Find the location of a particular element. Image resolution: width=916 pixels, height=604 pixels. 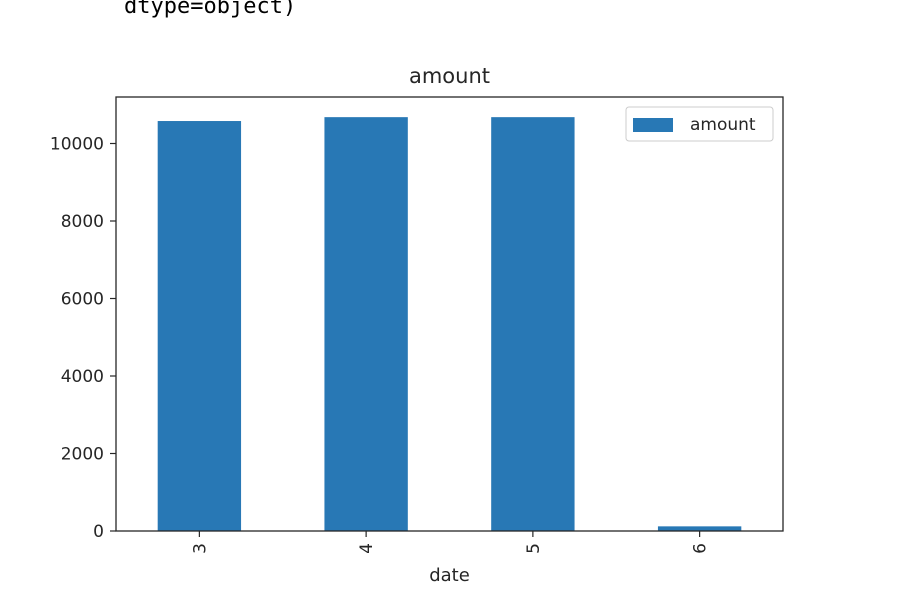

x-tick-label-3: 3 is located at coordinates (200, 548).